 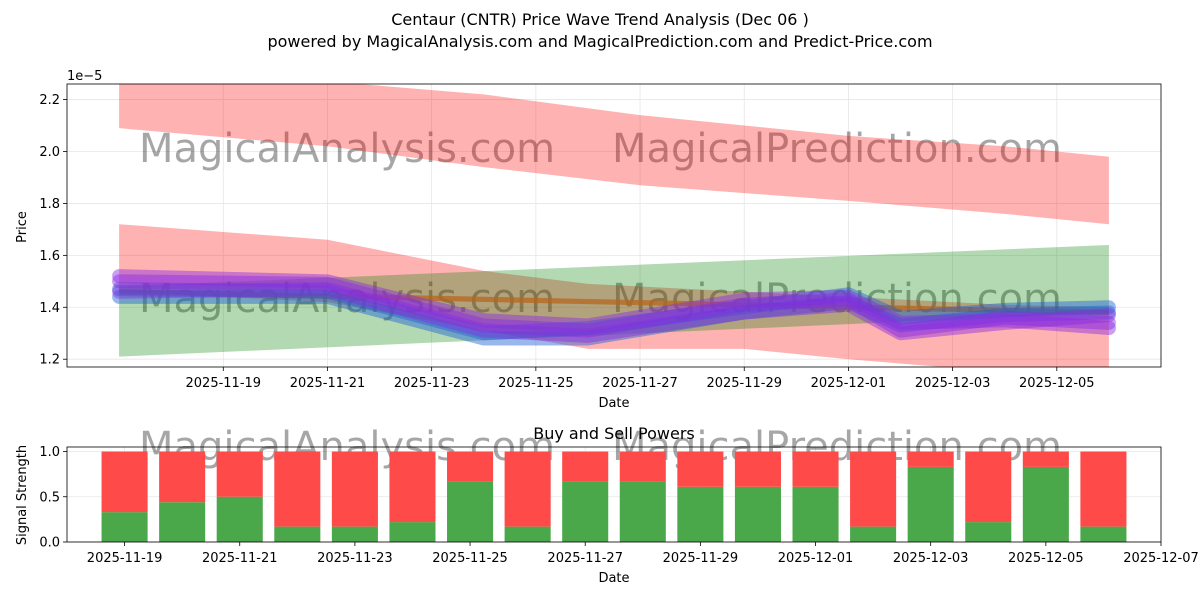 I want to click on price-y-tick-label: 1.8, so click(x=49, y=204).